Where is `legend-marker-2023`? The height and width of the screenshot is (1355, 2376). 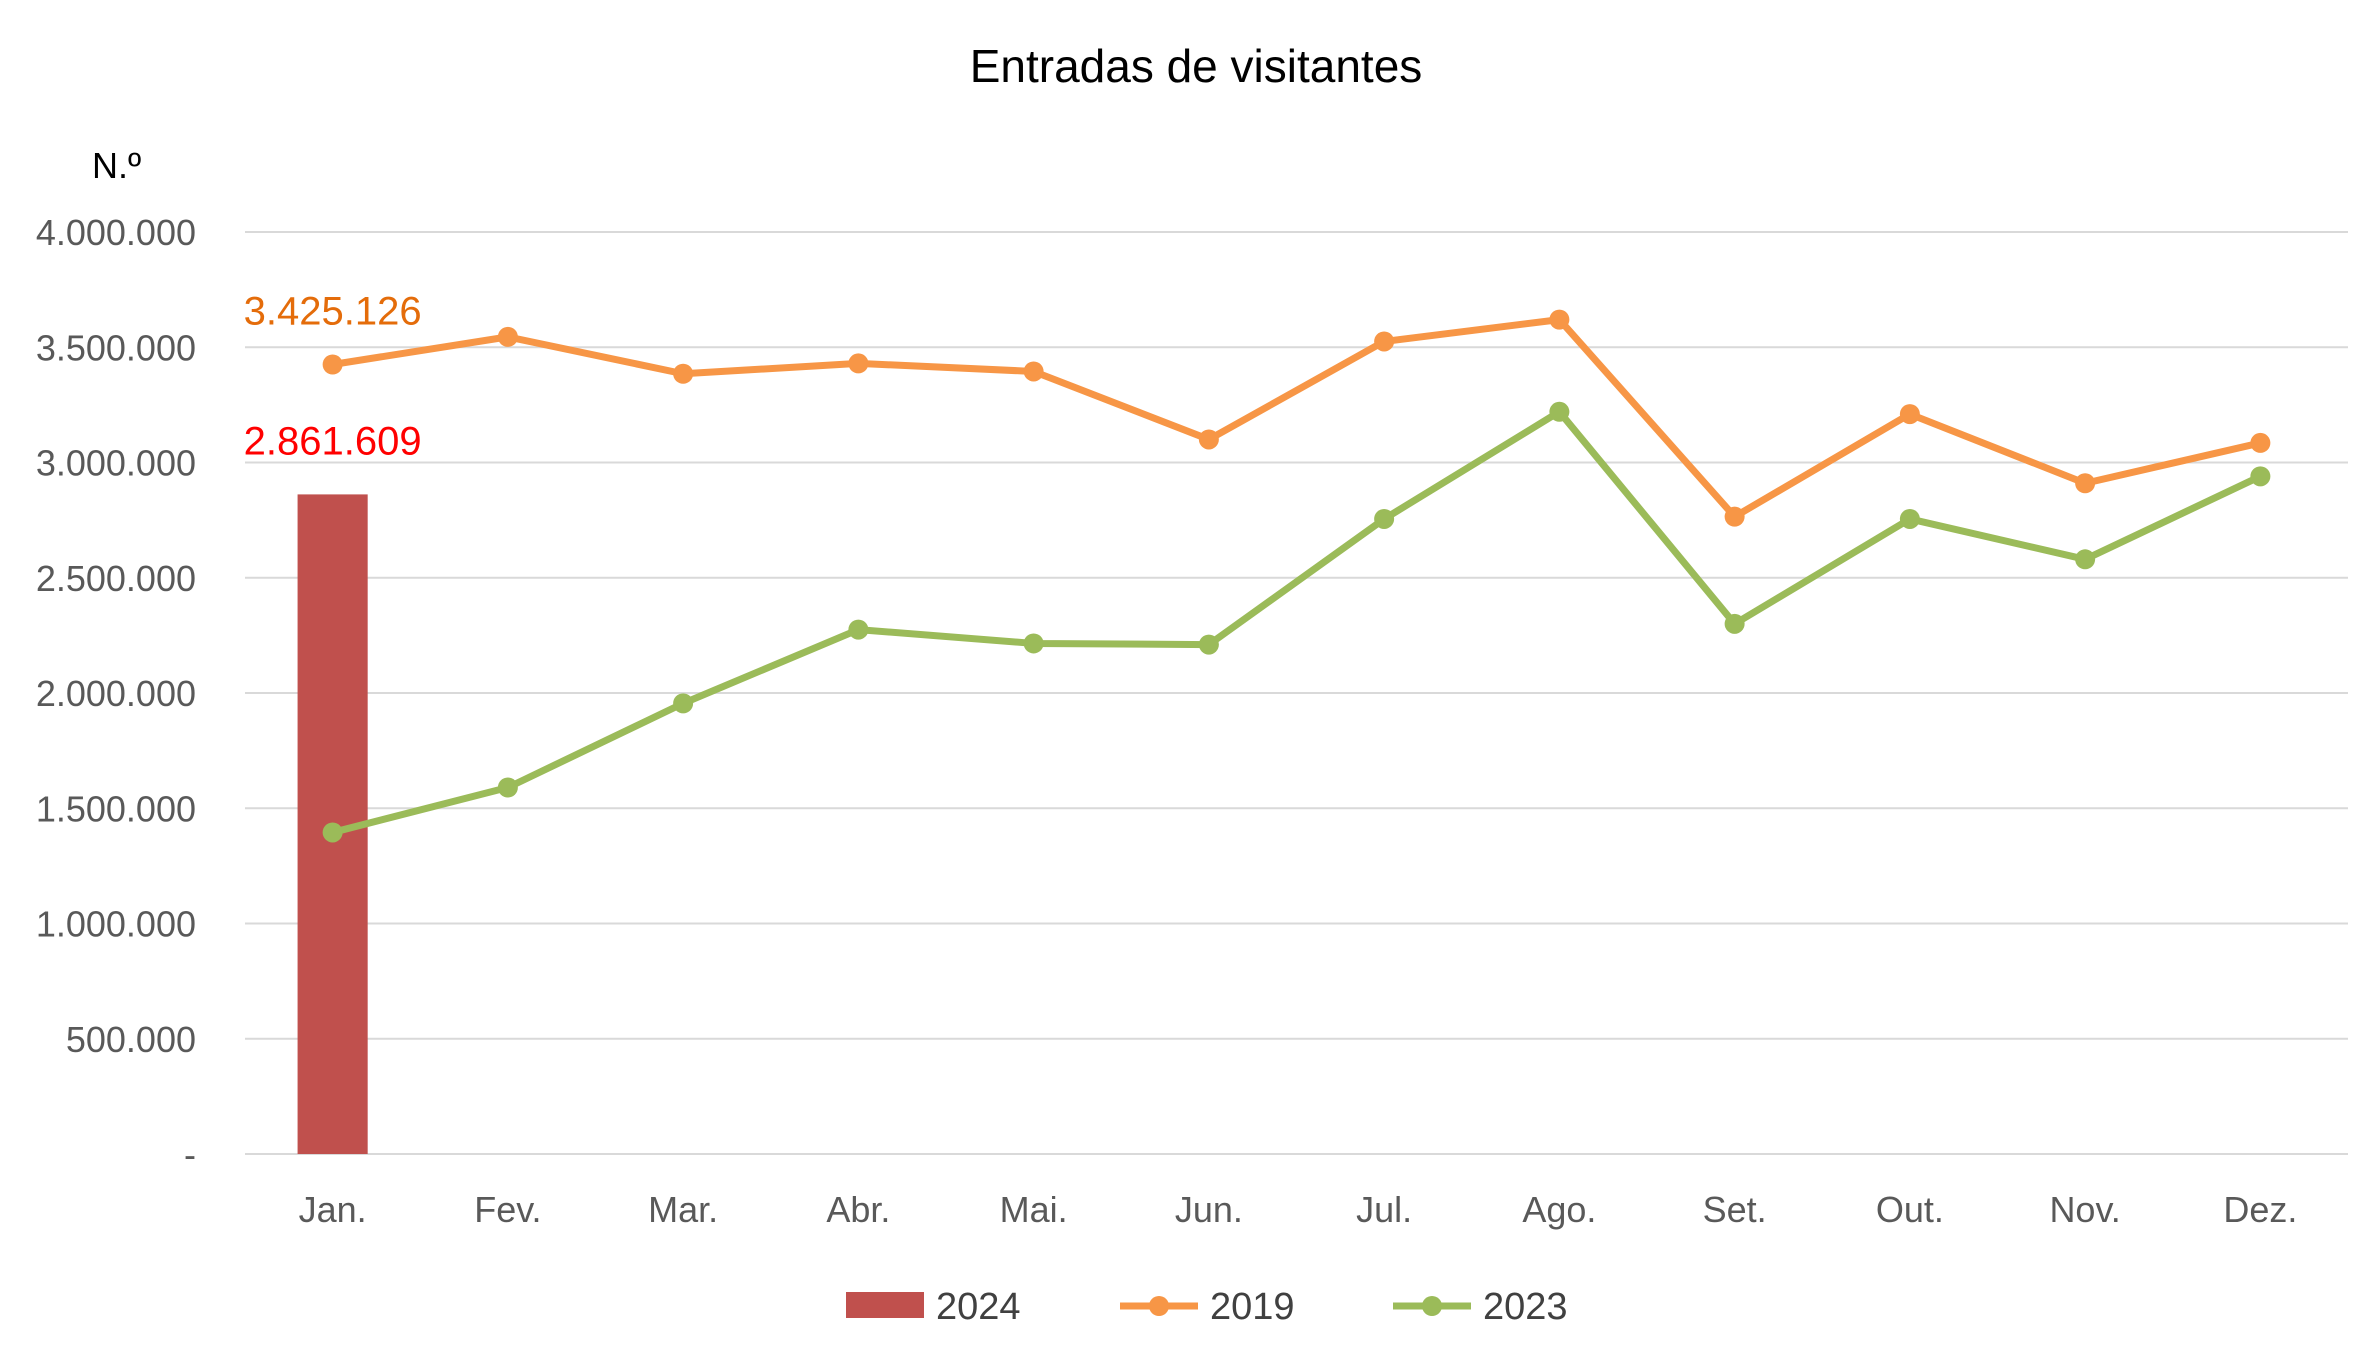 legend-marker-2023 is located at coordinates (1432, 1306).